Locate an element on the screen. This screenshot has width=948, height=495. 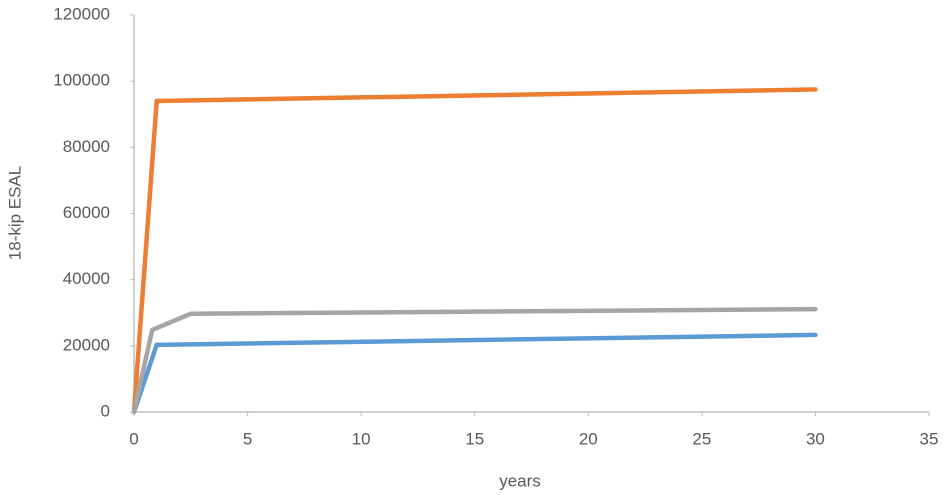
x-tick-label: 30 is located at coordinates (815, 438).